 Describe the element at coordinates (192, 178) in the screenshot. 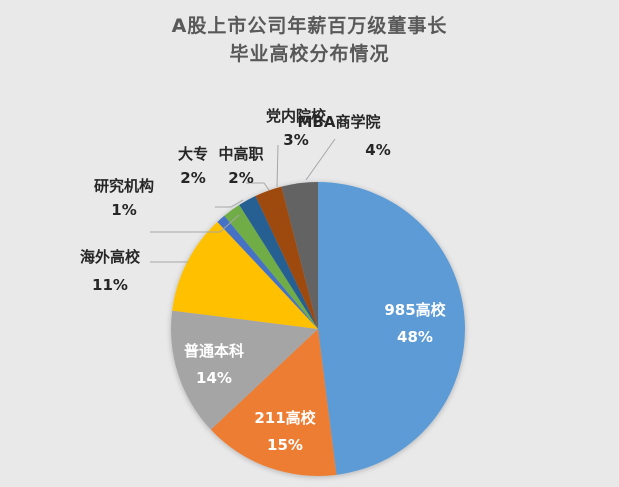

I see `label-junior-pct: 2%` at that location.